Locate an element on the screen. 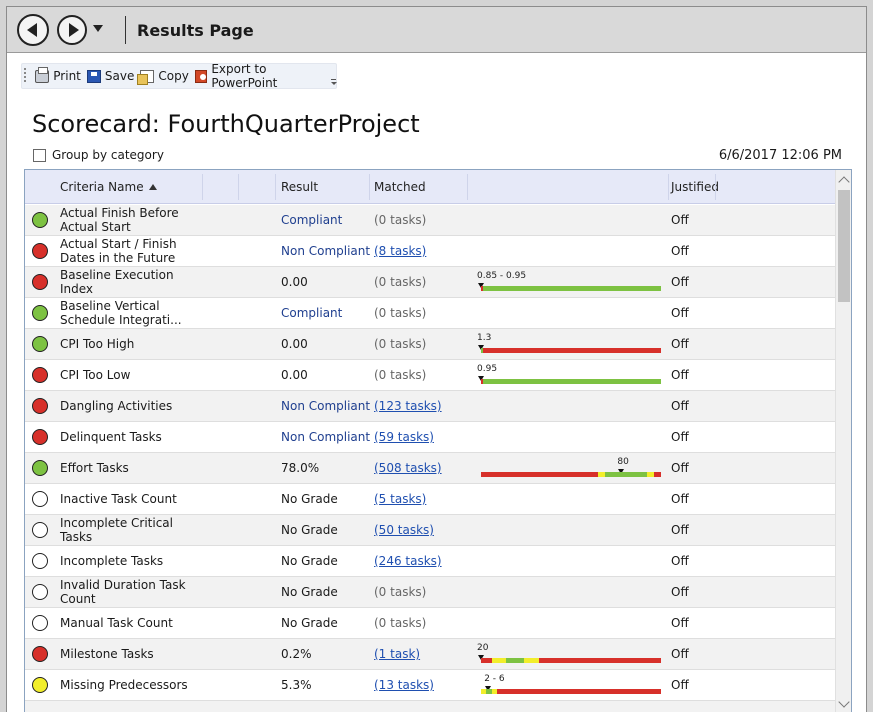 The image size is (873, 712). toolbar-grip is located at coordinates (27, 76).